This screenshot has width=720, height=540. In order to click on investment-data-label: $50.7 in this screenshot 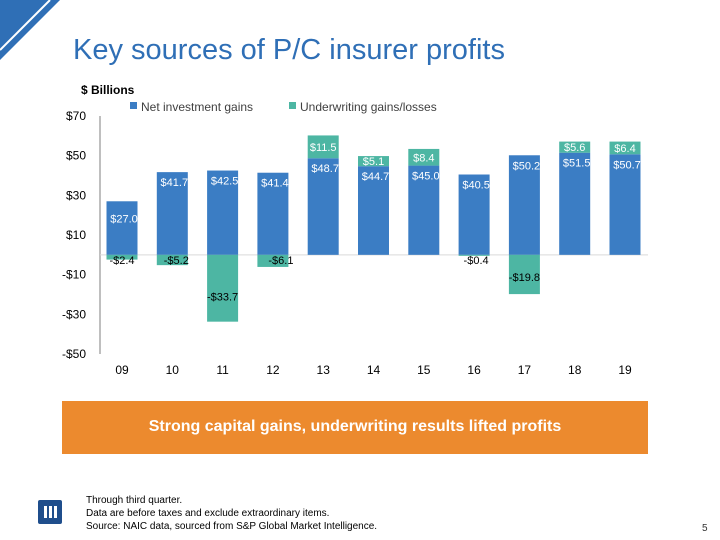, I will do `click(627, 165)`.